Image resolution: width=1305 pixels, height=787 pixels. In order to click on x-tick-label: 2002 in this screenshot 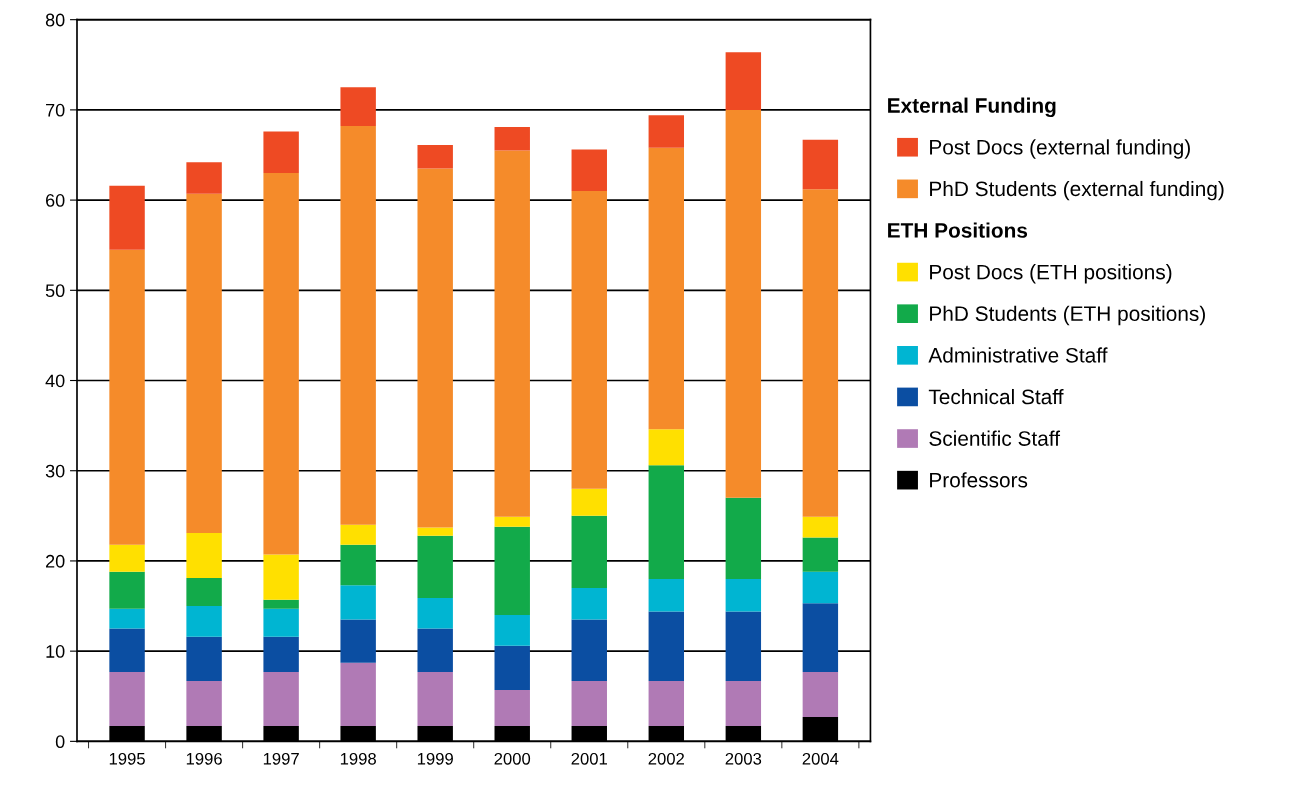, I will do `click(666, 758)`.